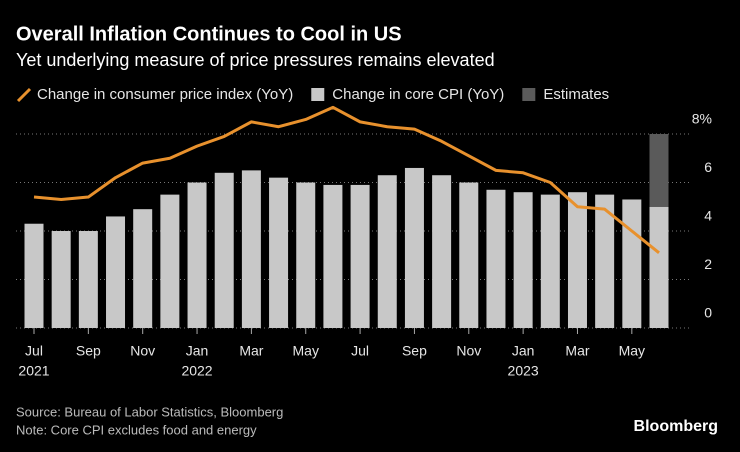 The width and height of the screenshot is (740, 452). I want to click on legend-label: Change in consumer price index (YoY), so click(165, 94).